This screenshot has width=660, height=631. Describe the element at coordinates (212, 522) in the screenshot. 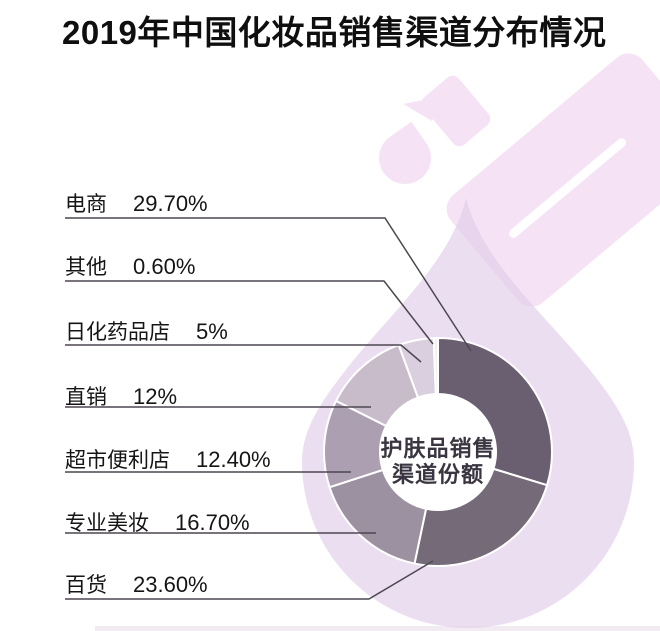

I see `legend-value: 16.70%` at that location.